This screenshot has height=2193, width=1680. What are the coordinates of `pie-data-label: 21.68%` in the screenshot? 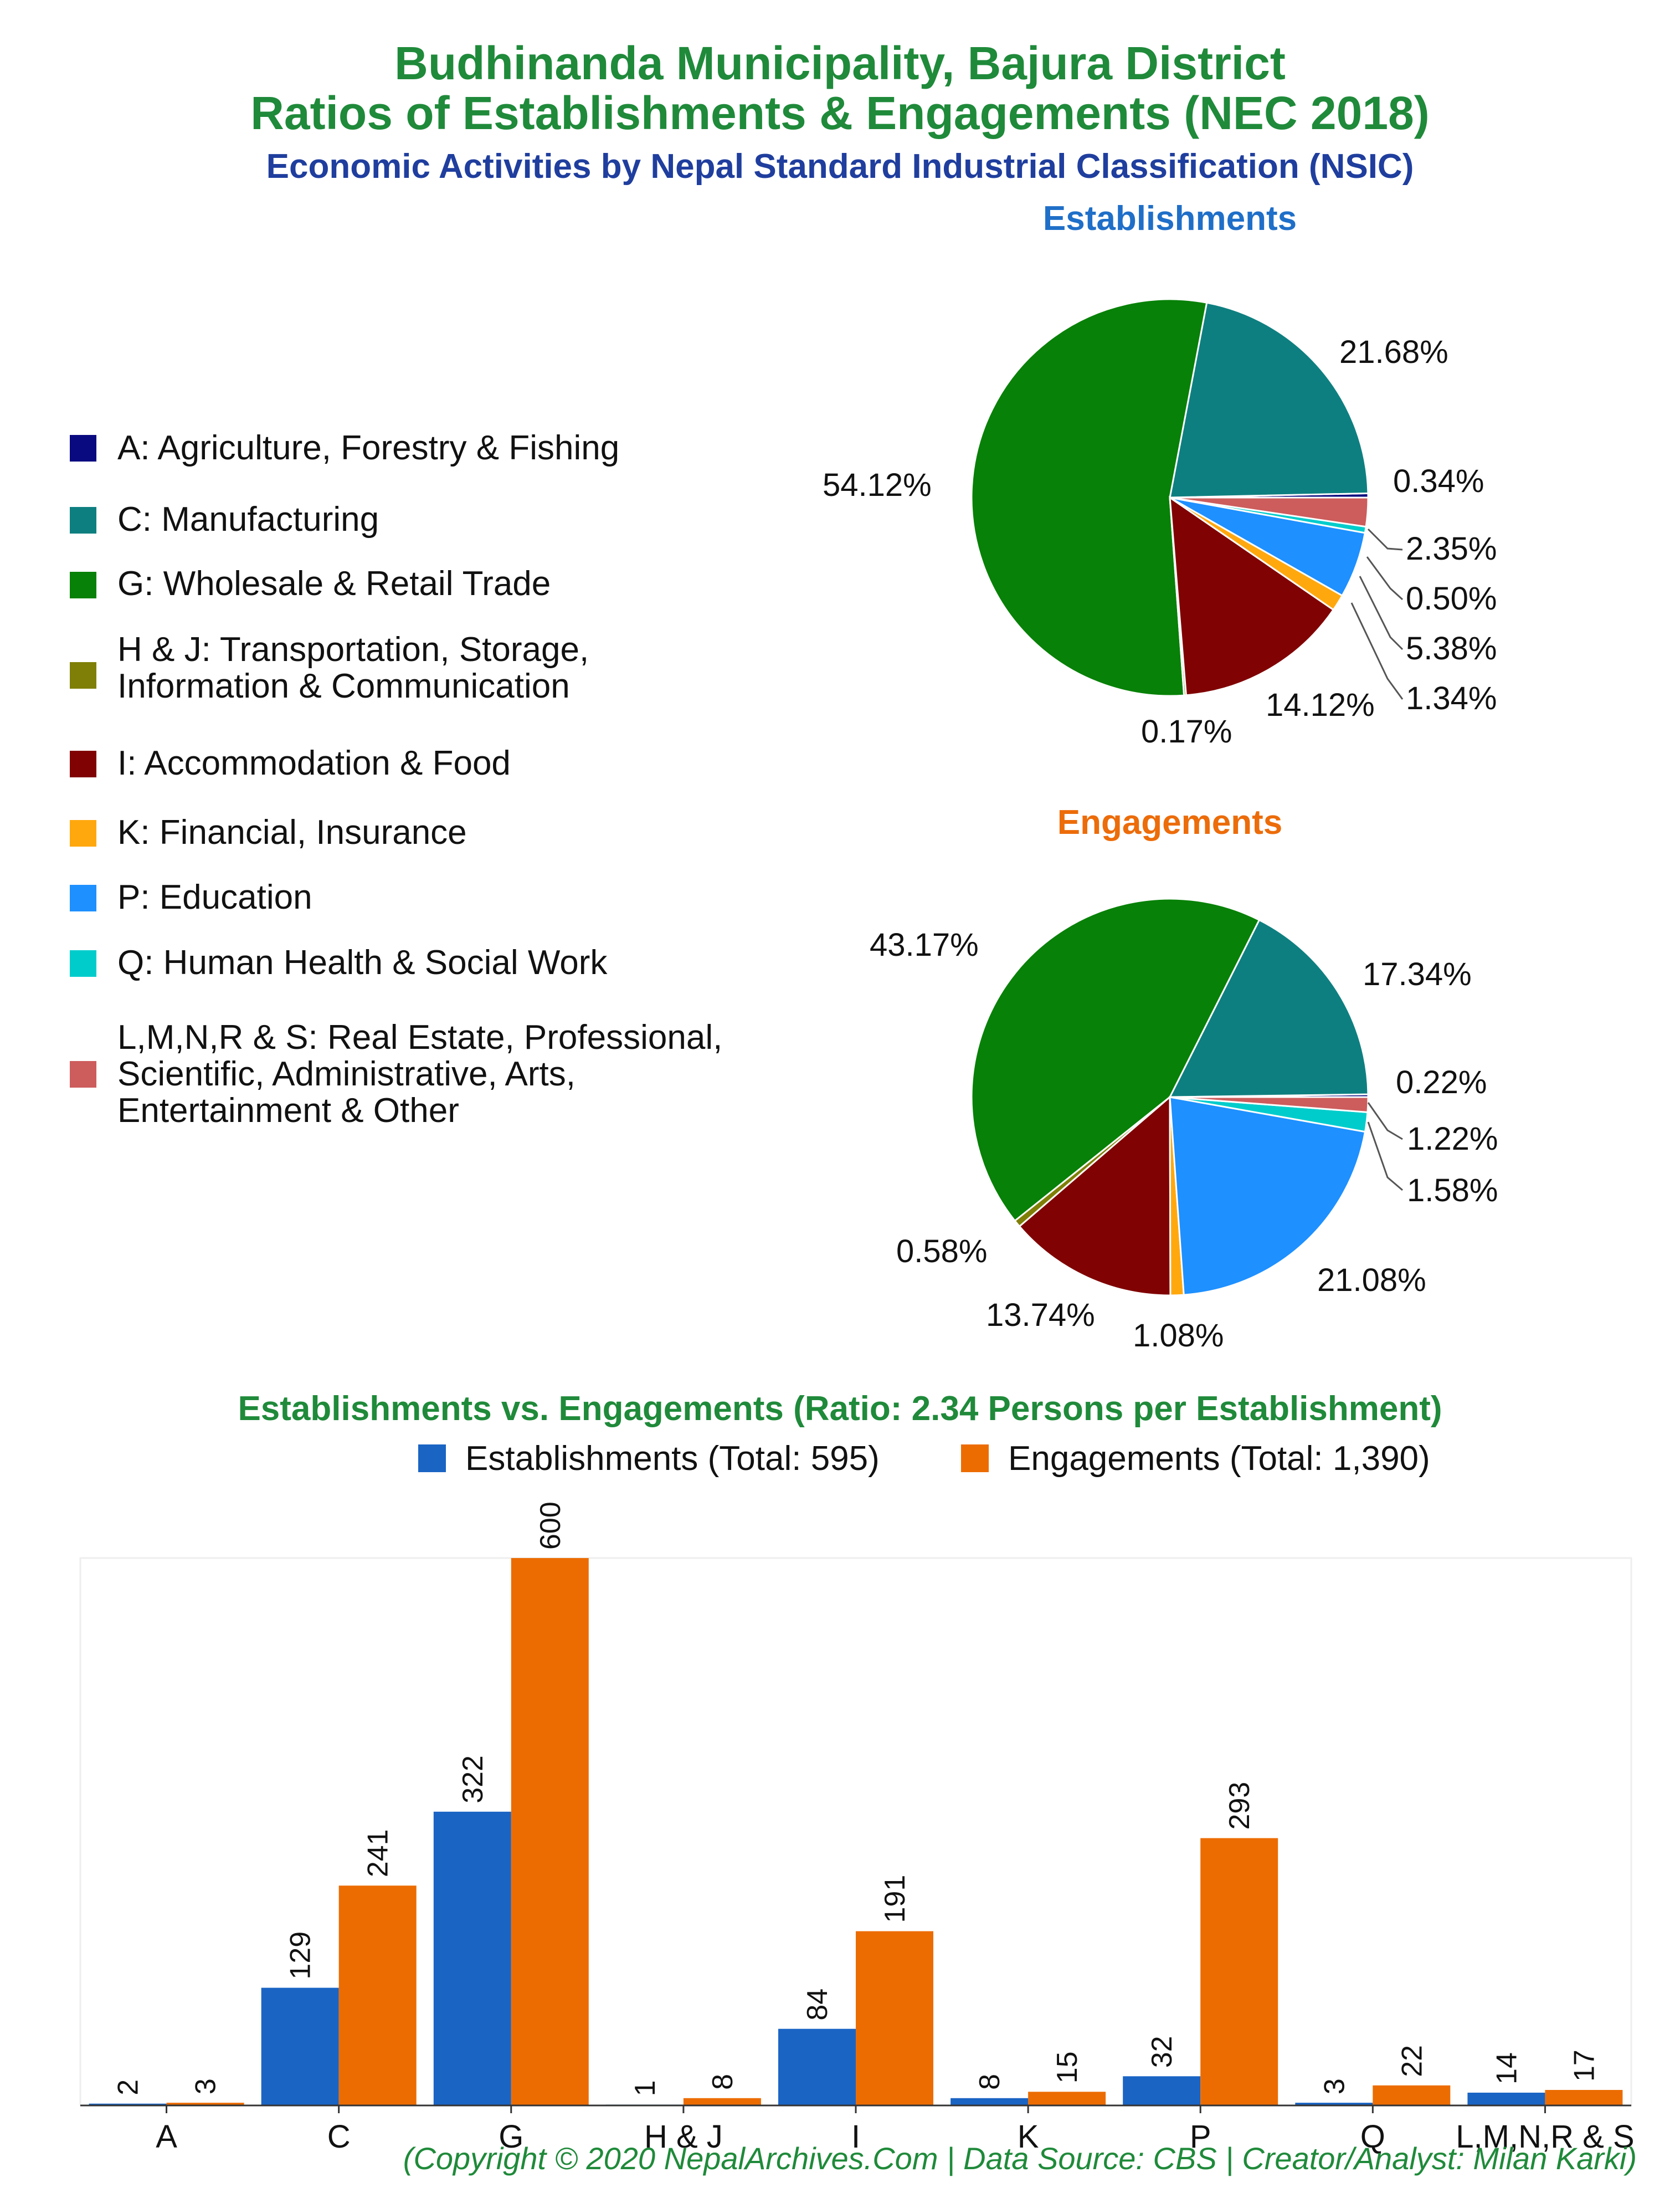 It's located at (1393, 352).